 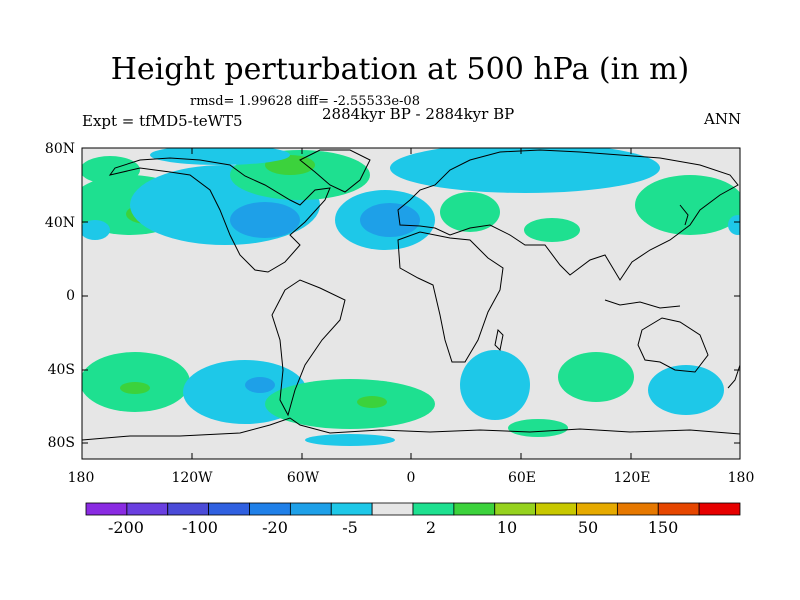 What do you see at coordinates (59, 223) in the screenshot?
I see `lat-label-40n: 40N` at bounding box center [59, 223].